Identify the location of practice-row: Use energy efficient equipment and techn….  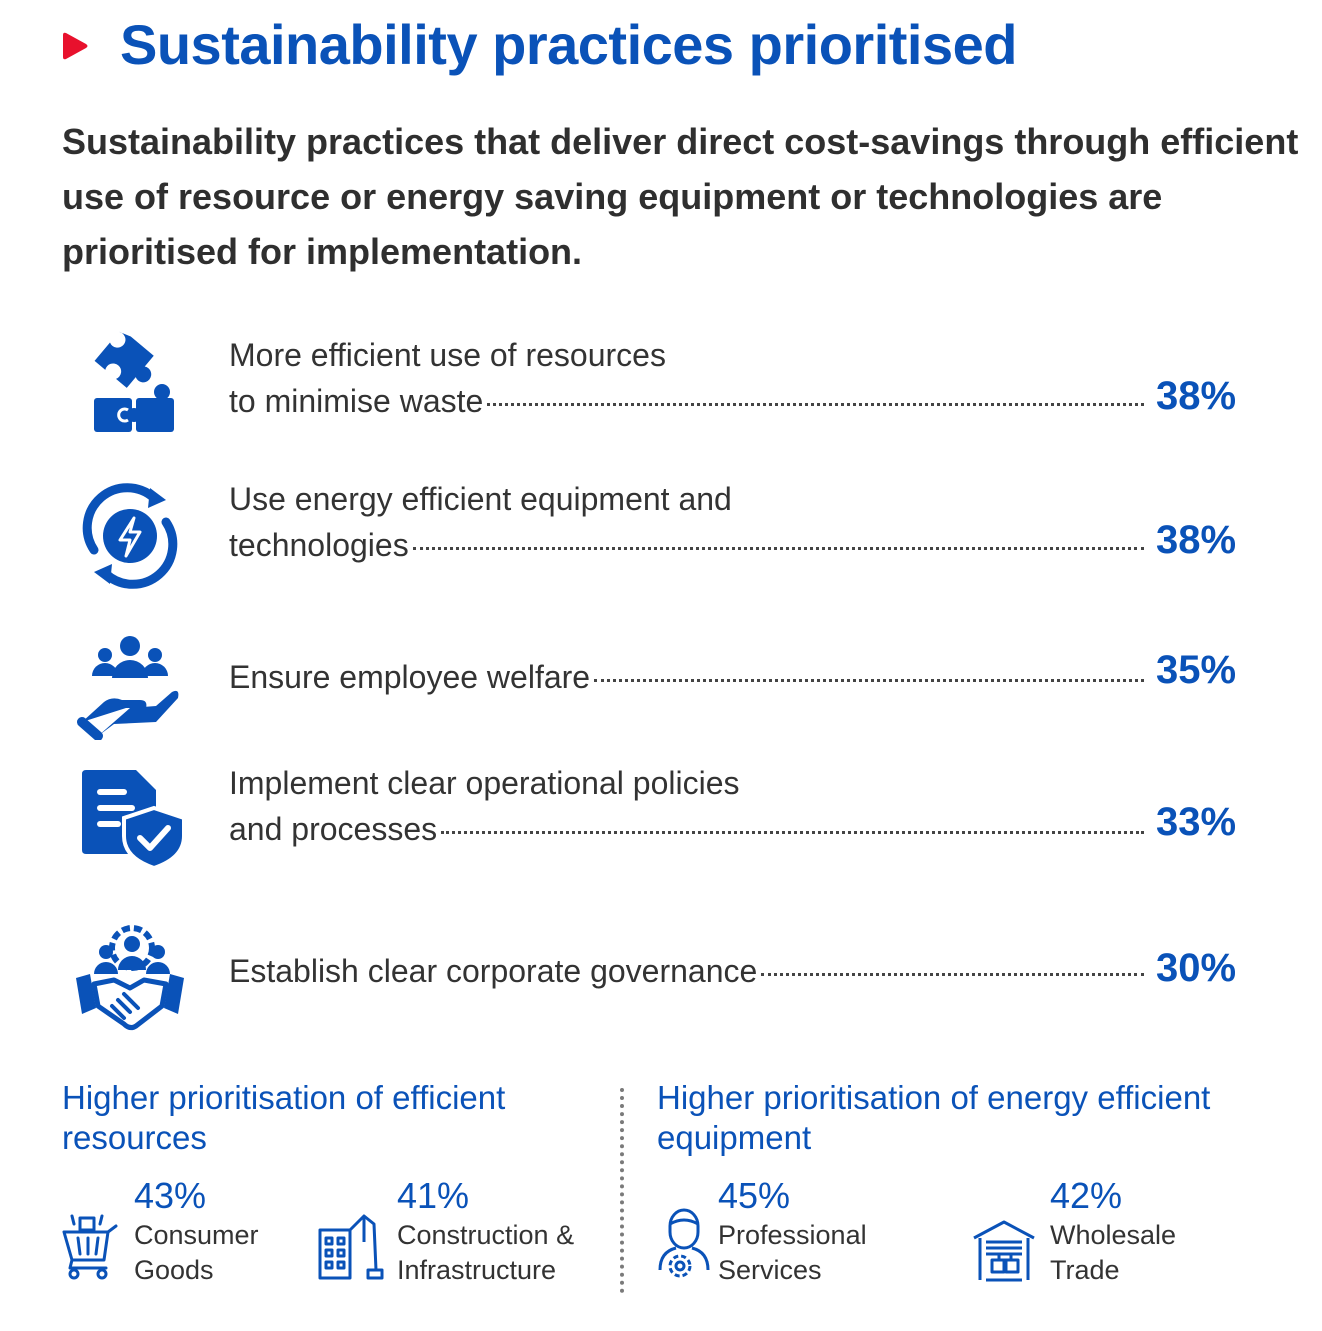
(661, 534).